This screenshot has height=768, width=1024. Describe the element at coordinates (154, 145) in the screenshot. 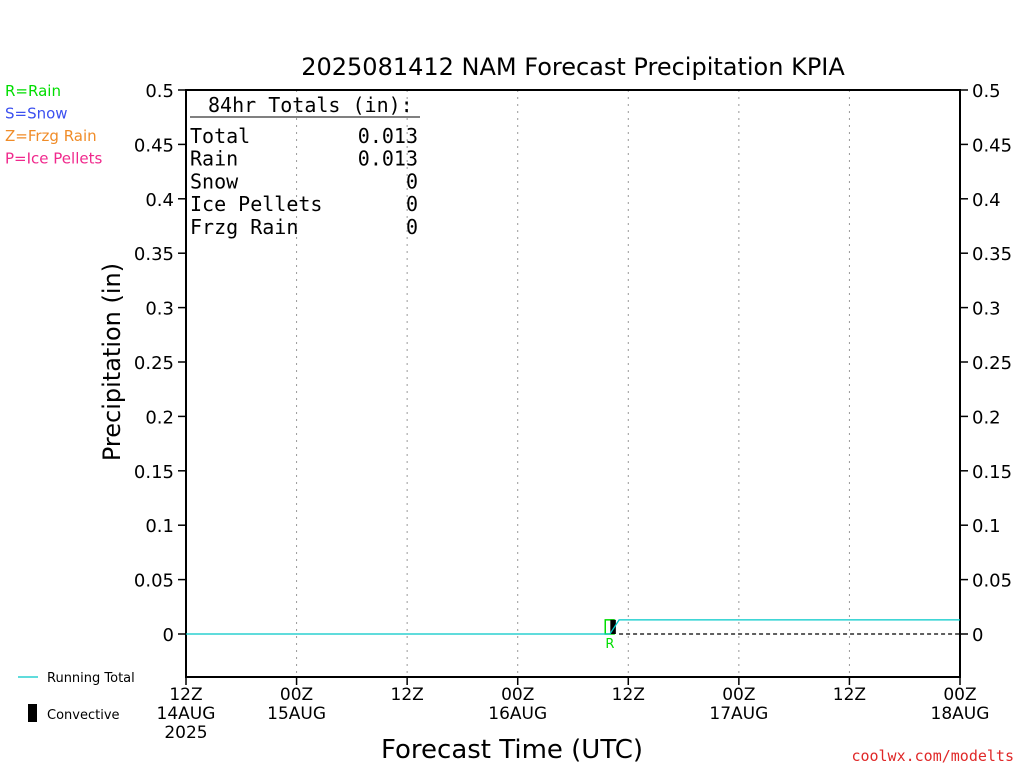

I see `y-tick-label-left: 0.45` at that location.